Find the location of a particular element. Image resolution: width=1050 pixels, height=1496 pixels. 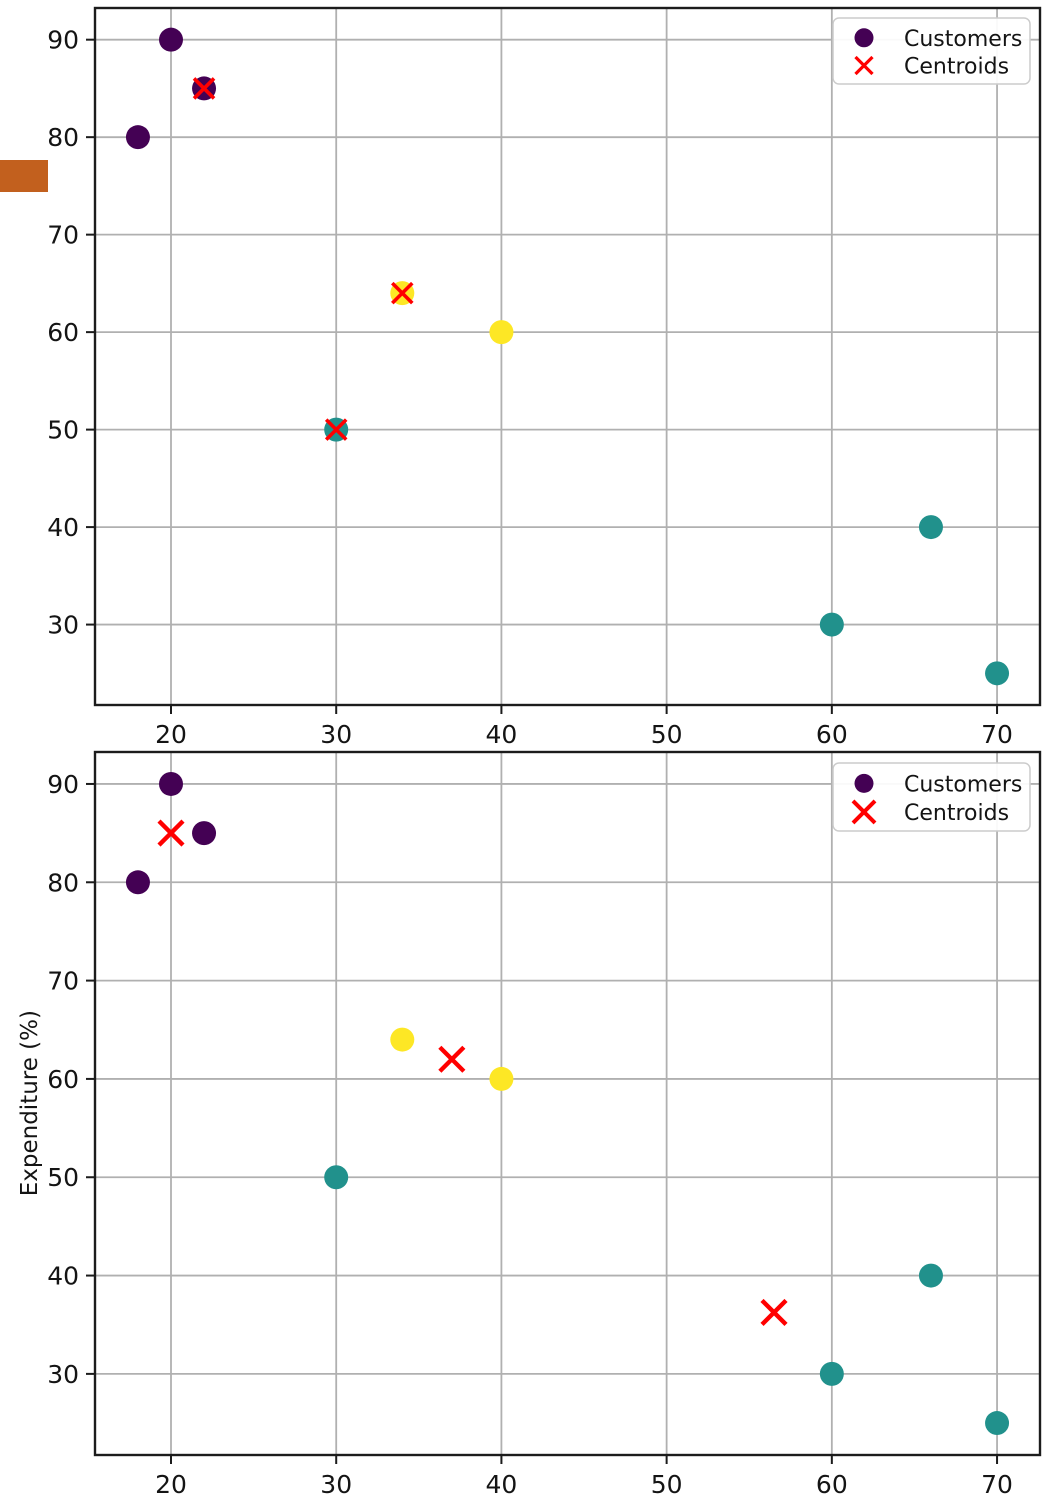

clipped-orange-artifact is located at coordinates (24, 176).